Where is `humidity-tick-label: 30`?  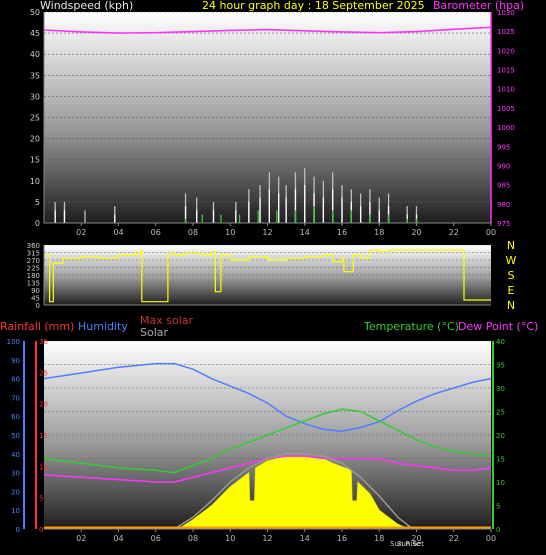 humidity-tick-label: 30 is located at coordinates (15, 474).